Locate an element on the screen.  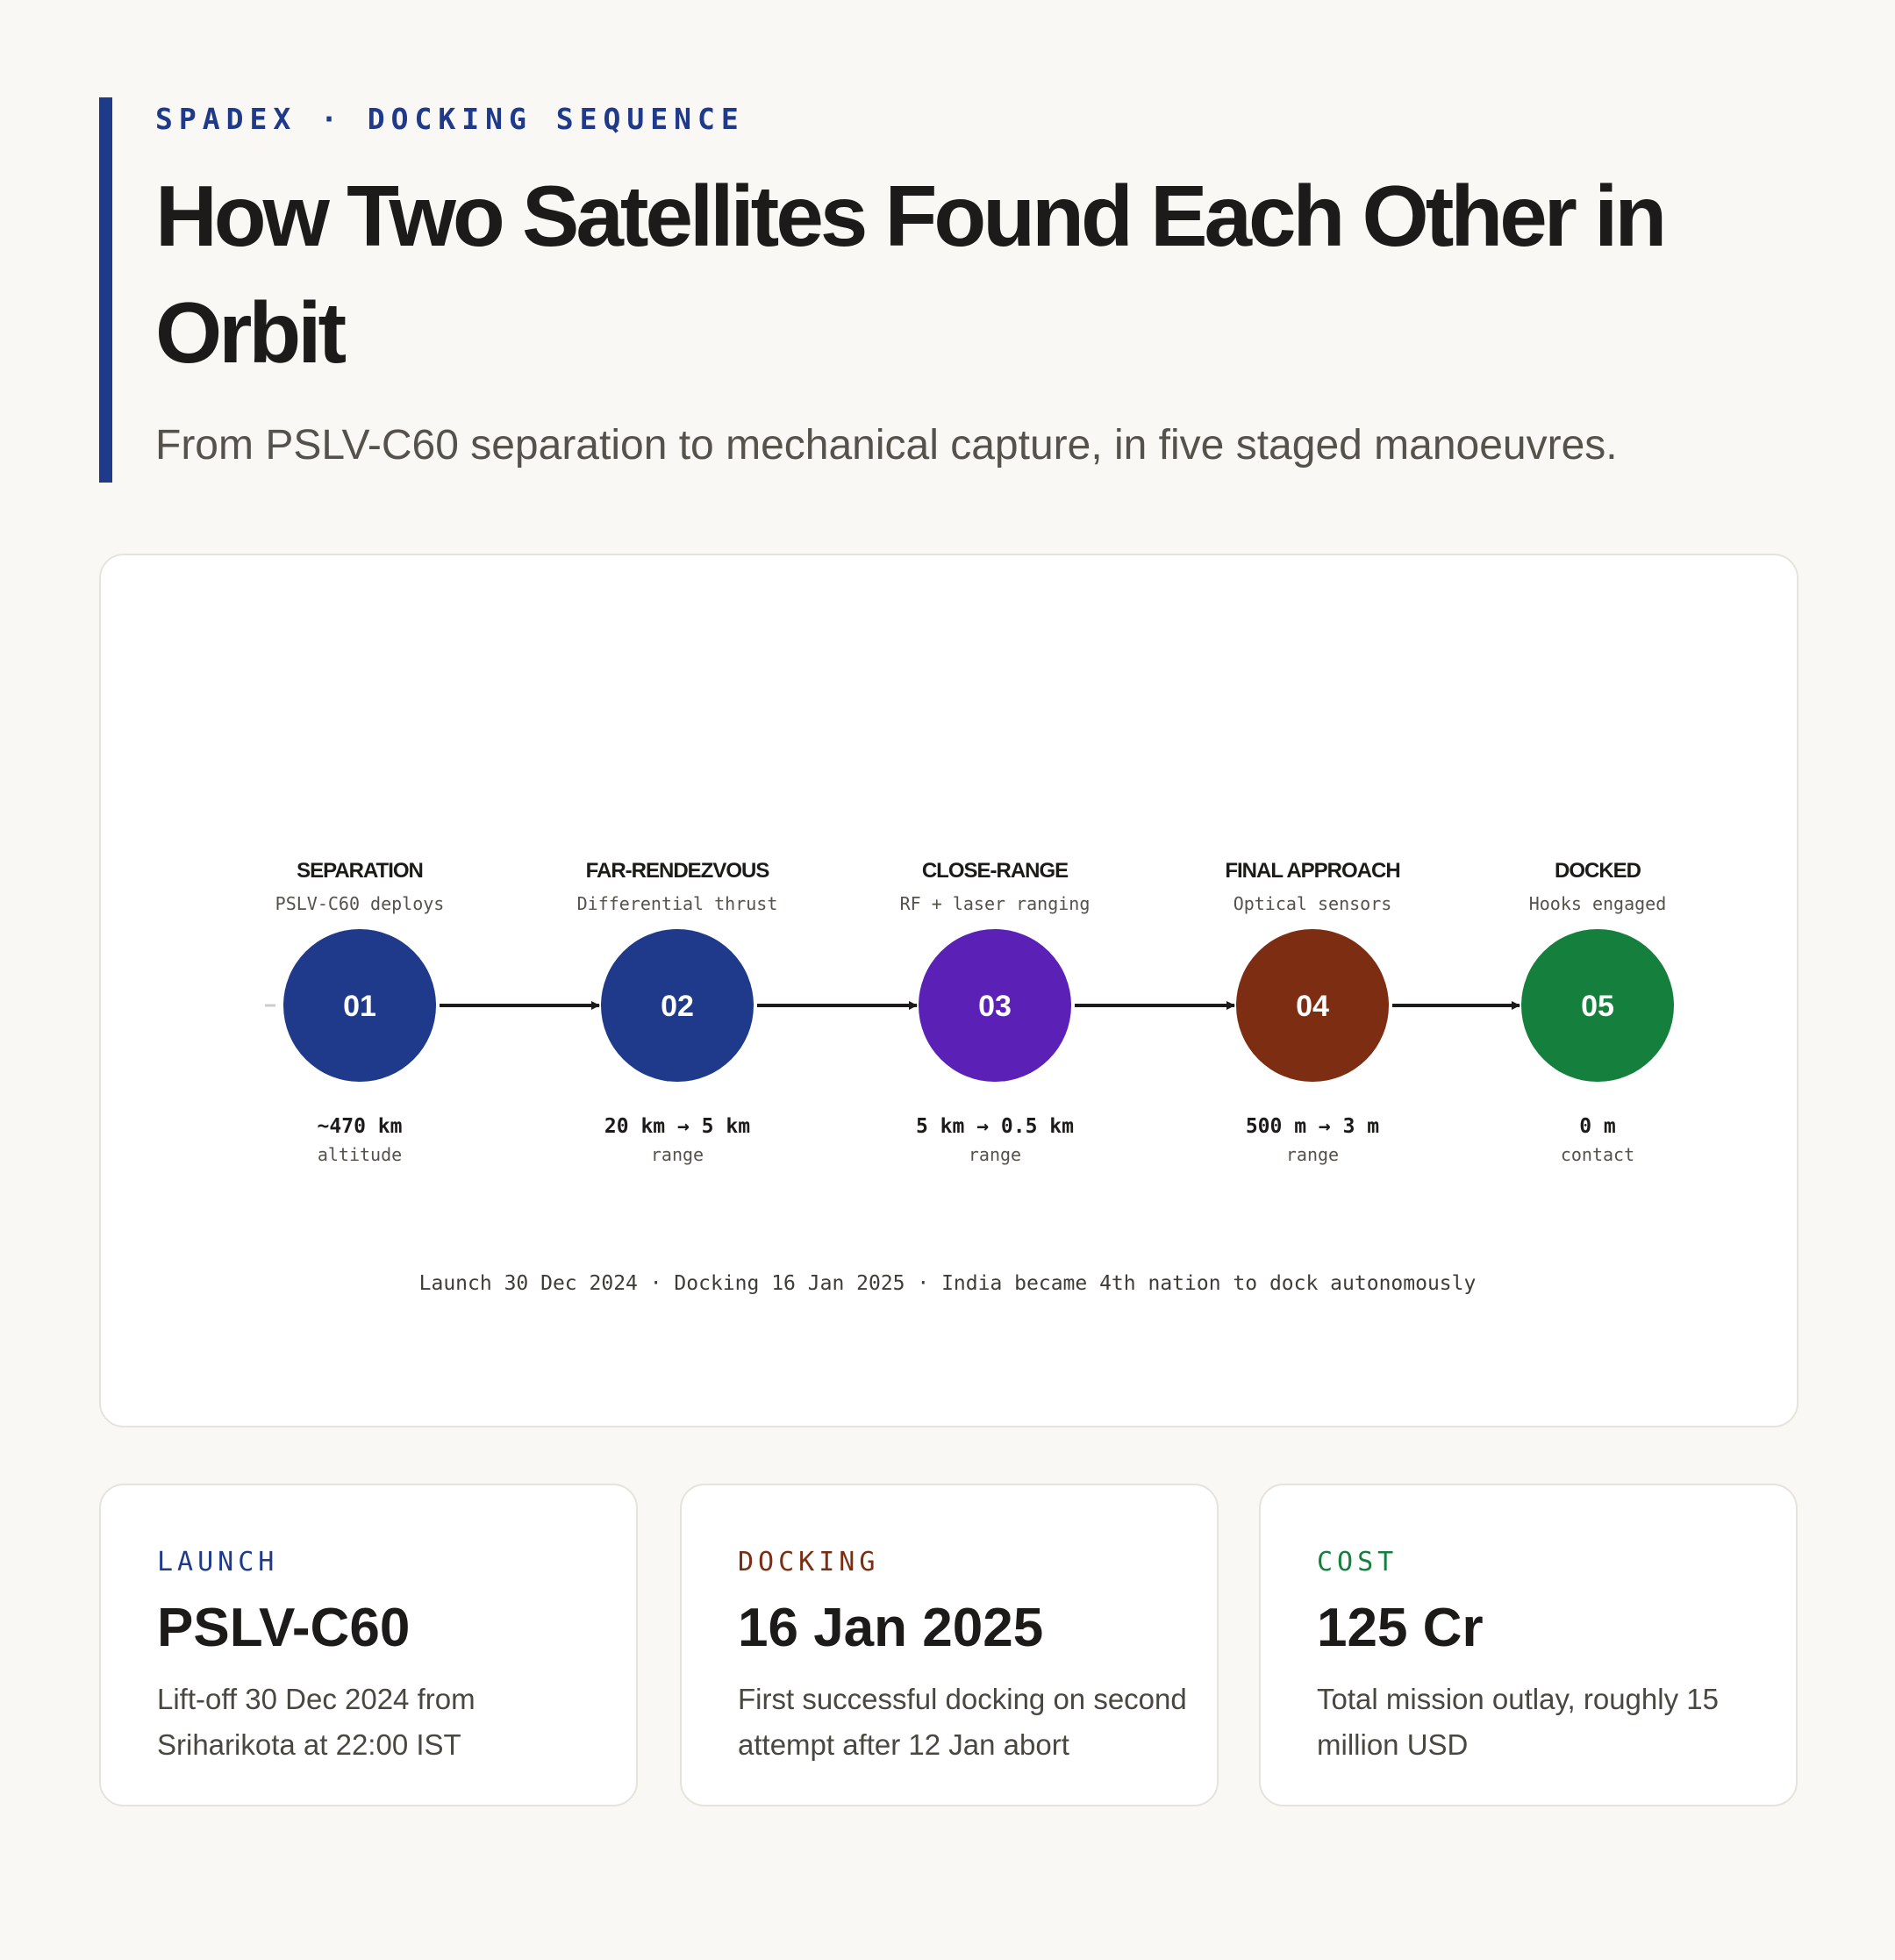
step-label: DOCKED is located at coordinates (1598, 871).